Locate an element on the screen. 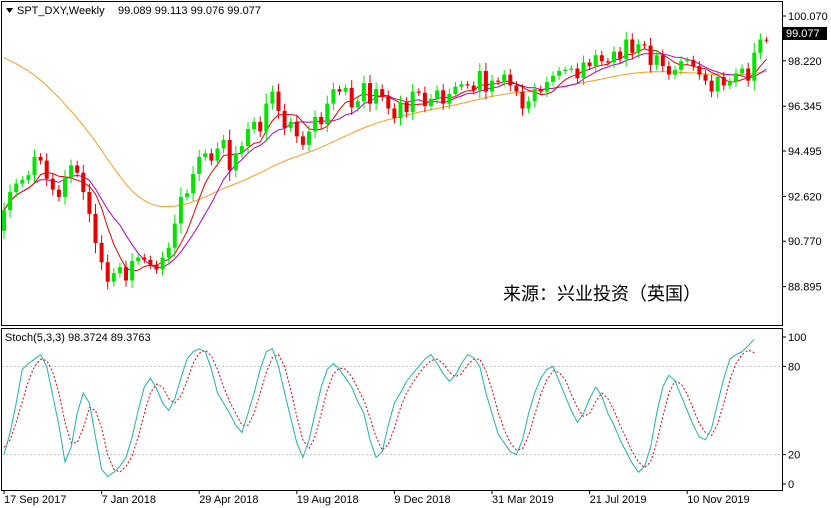  time-tick-label: 9 Dec 2018 is located at coordinates (422, 500).